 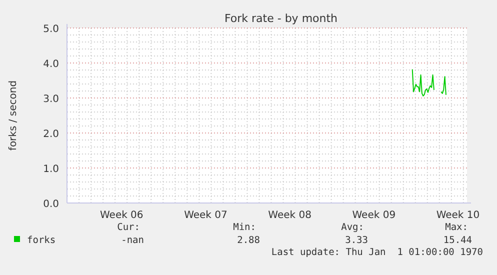 I want to click on x-tick-label: Week 07, so click(x=206, y=215).